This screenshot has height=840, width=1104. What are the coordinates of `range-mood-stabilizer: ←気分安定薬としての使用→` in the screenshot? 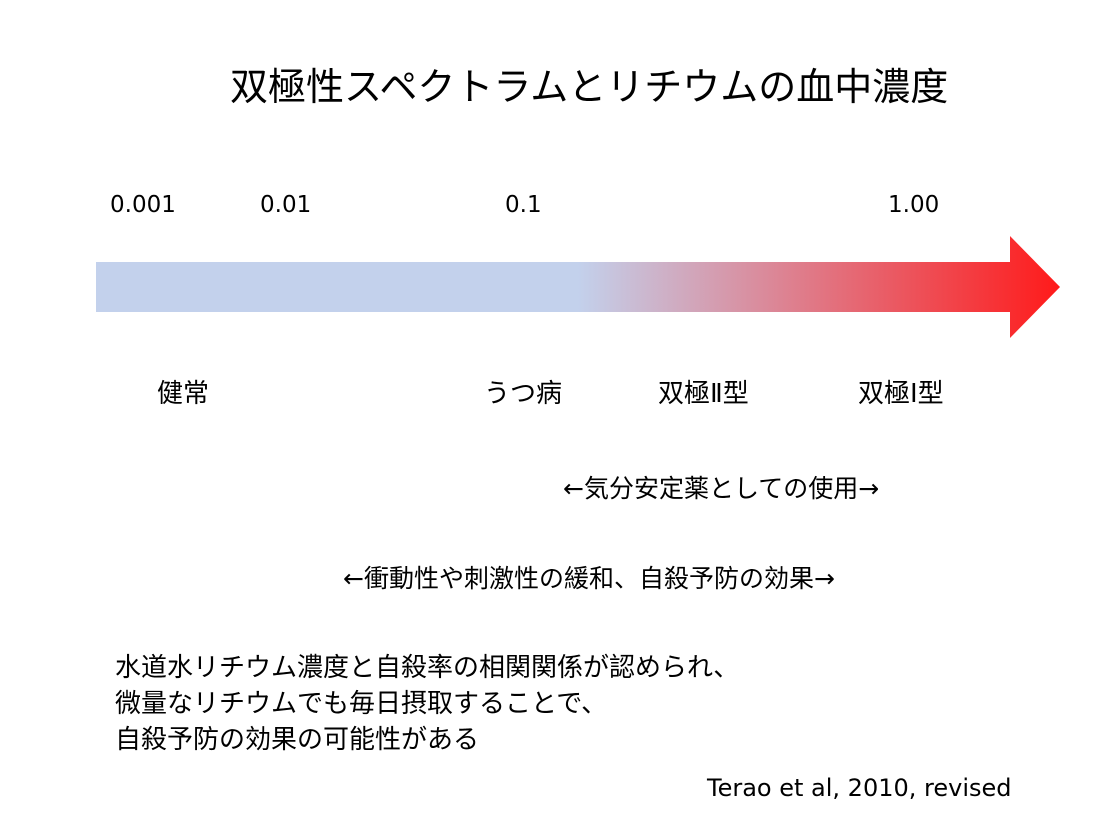 It's located at (721, 488).